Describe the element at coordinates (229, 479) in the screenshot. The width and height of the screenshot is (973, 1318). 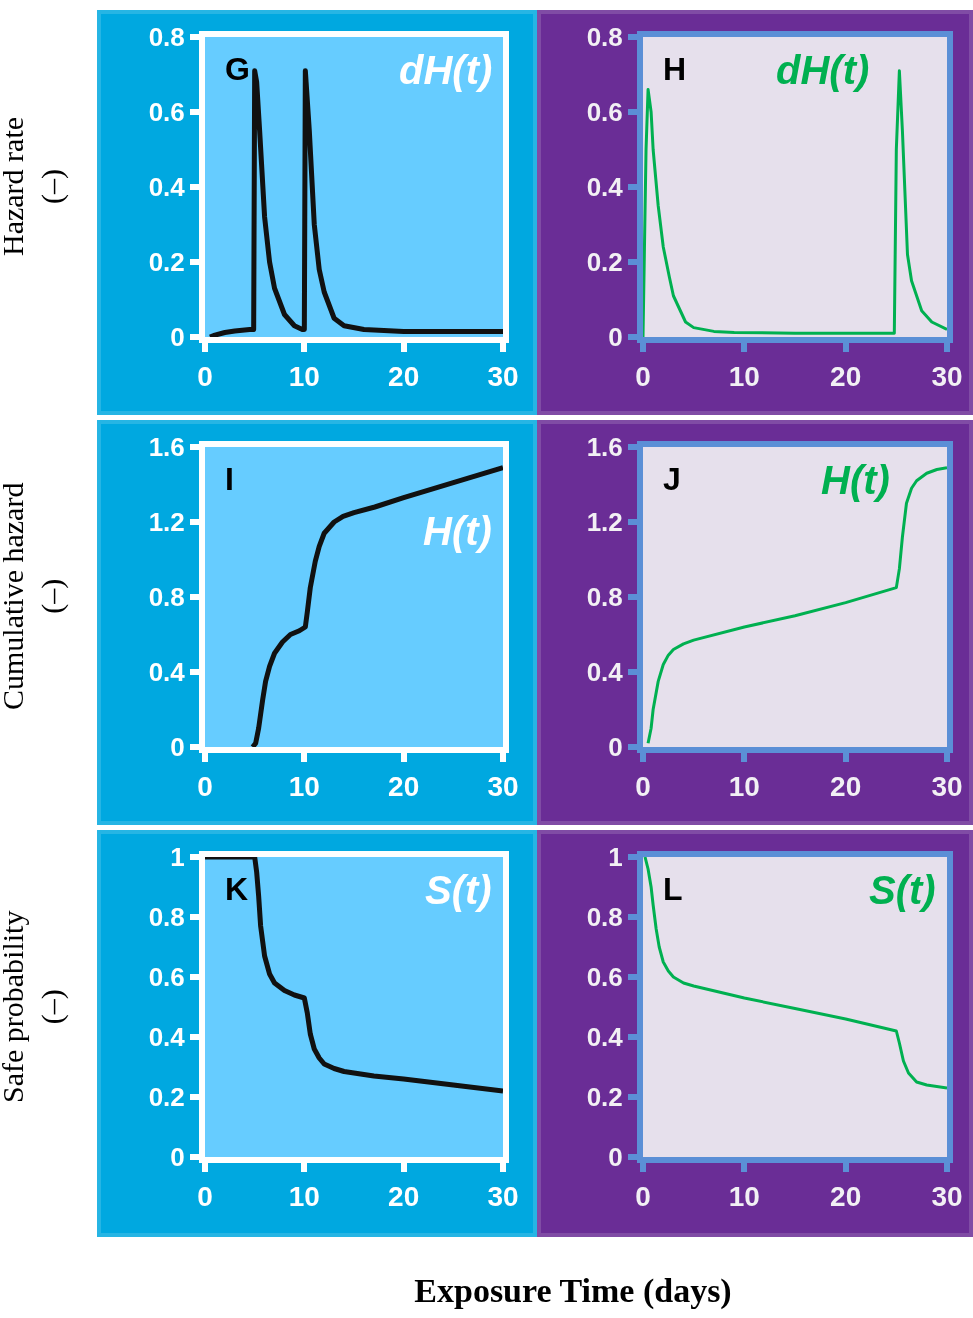
I see `chart-title: I` at that location.